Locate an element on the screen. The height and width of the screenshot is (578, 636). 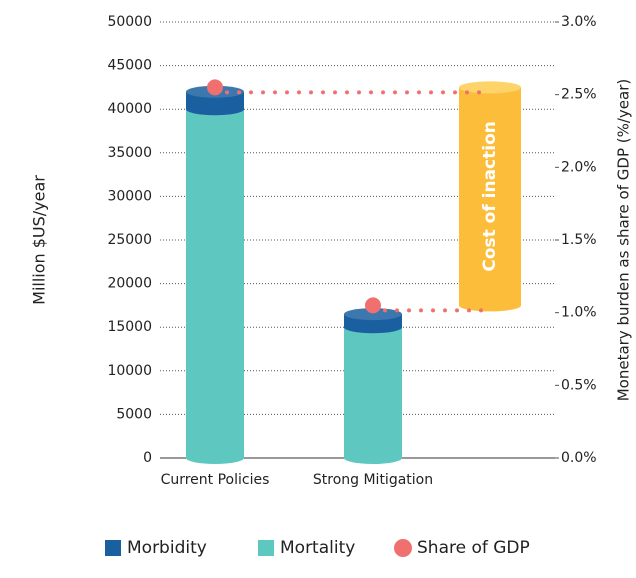
y-tick-label: 35000 is located at coordinates (129, 153).